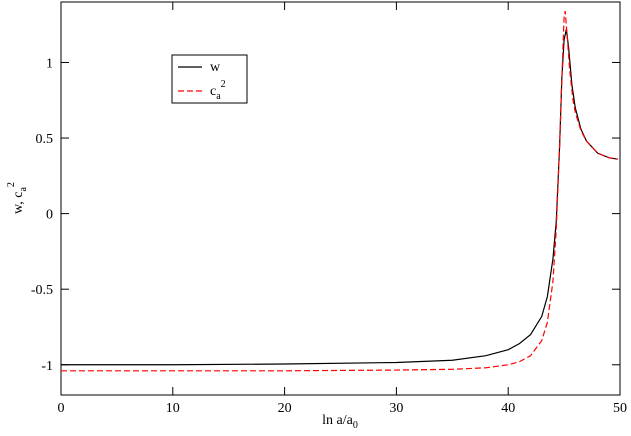  I want to click on x-tick-label: 0, so click(61, 408).